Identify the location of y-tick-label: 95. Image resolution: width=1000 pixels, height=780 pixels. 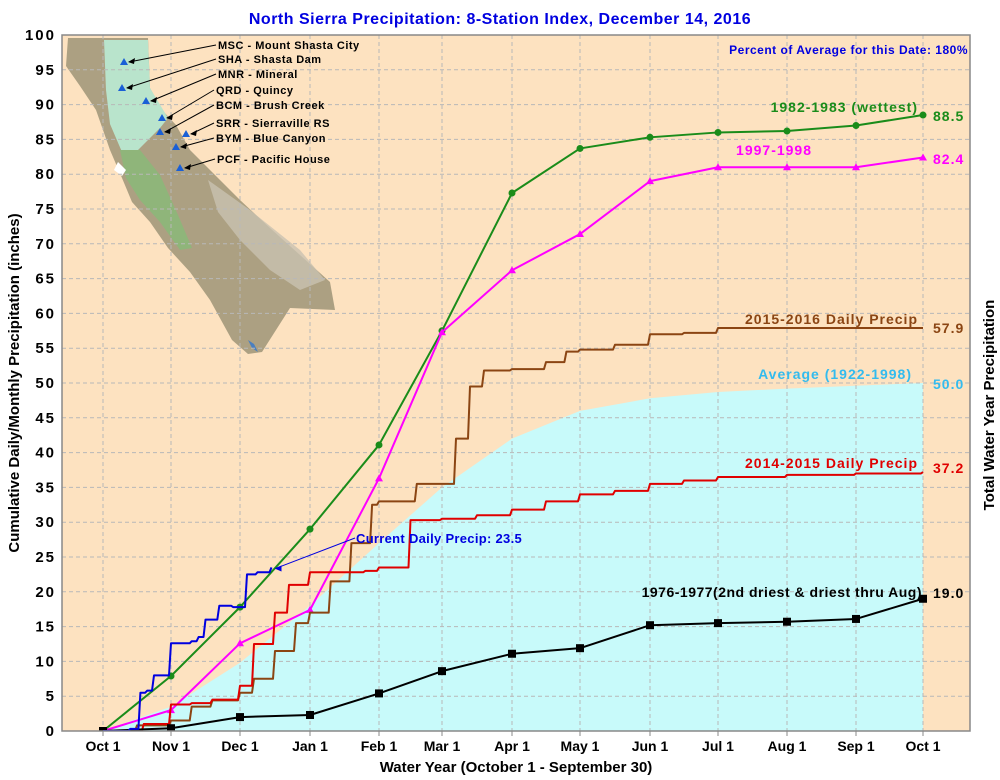
(45, 70).